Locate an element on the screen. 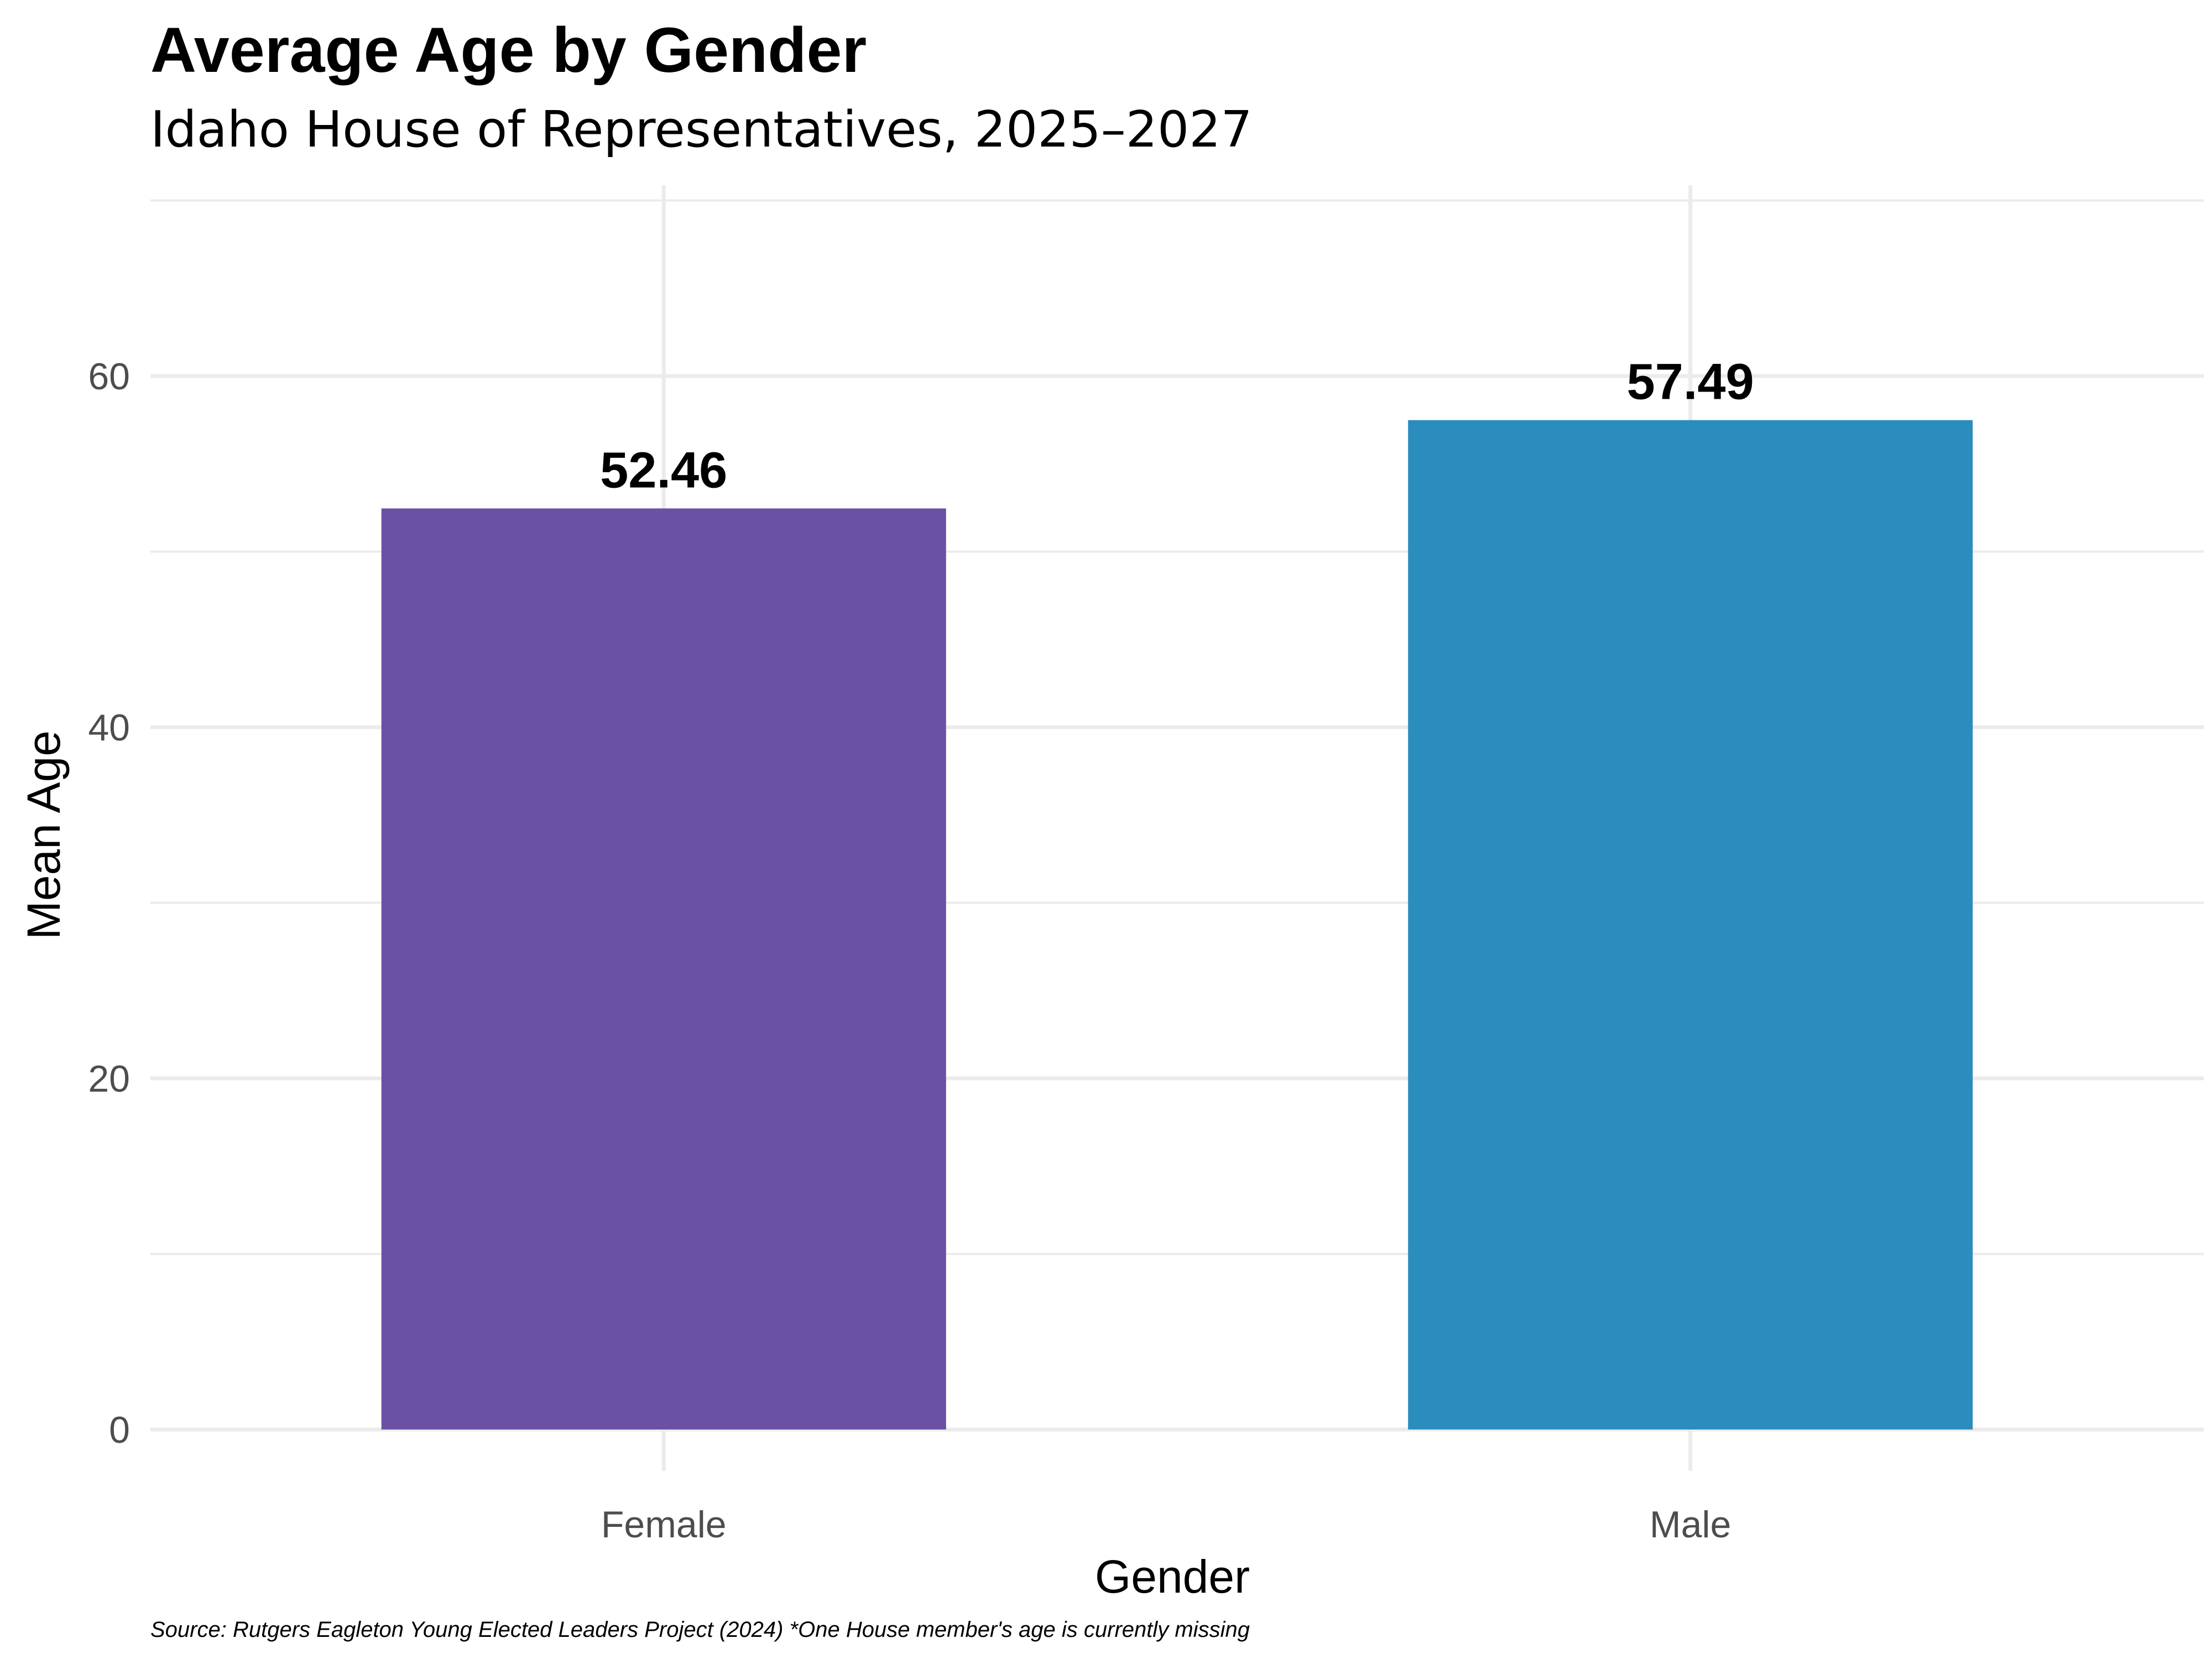  x-axis-ticks: Female Male is located at coordinates (1166, 1525).